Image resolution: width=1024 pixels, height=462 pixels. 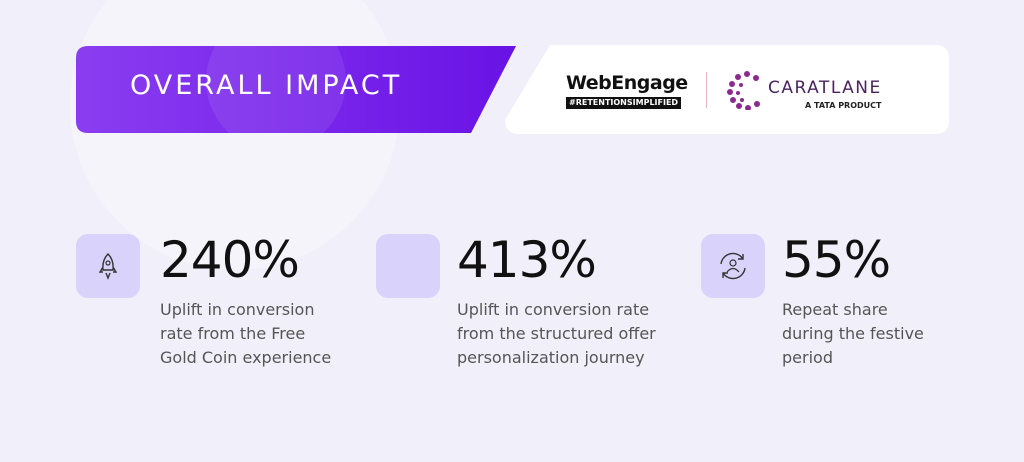 I want to click on description-line: during the festive, so click(x=853, y=333).